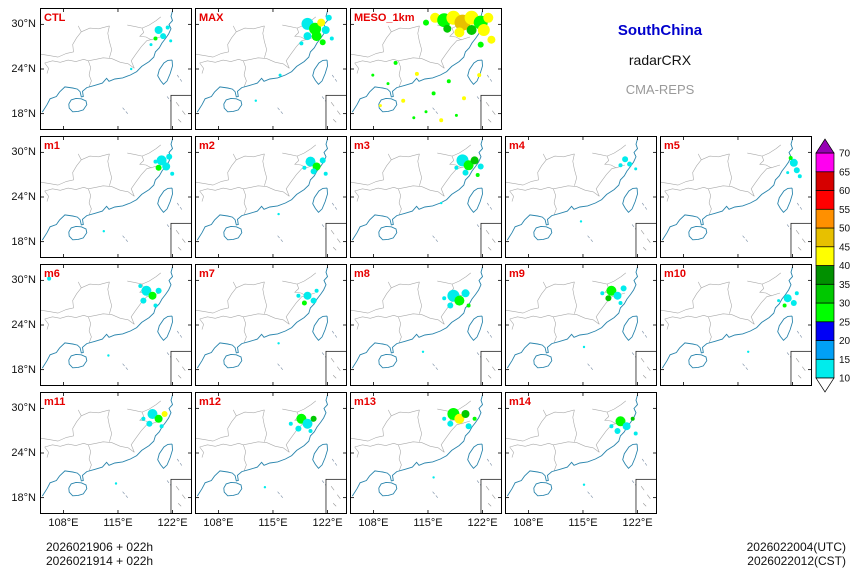 This screenshot has height=588, width=860. I want to click on map-canvas: m3, so click(425, 197).